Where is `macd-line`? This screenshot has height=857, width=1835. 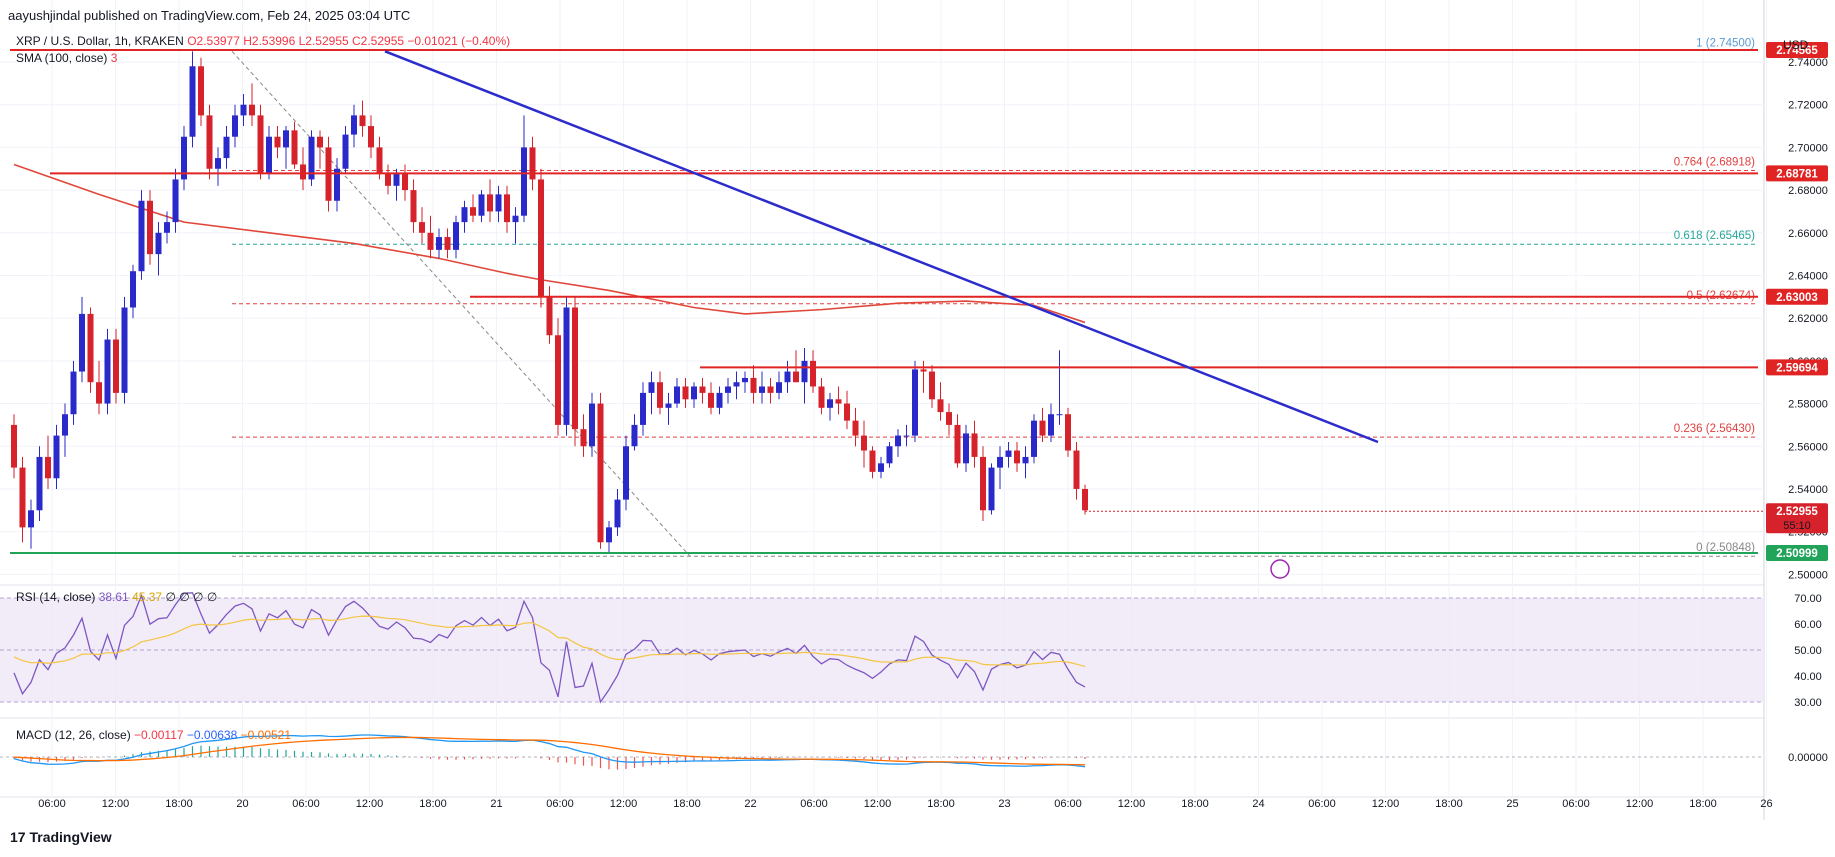
macd-line is located at coordinates (549, 751).